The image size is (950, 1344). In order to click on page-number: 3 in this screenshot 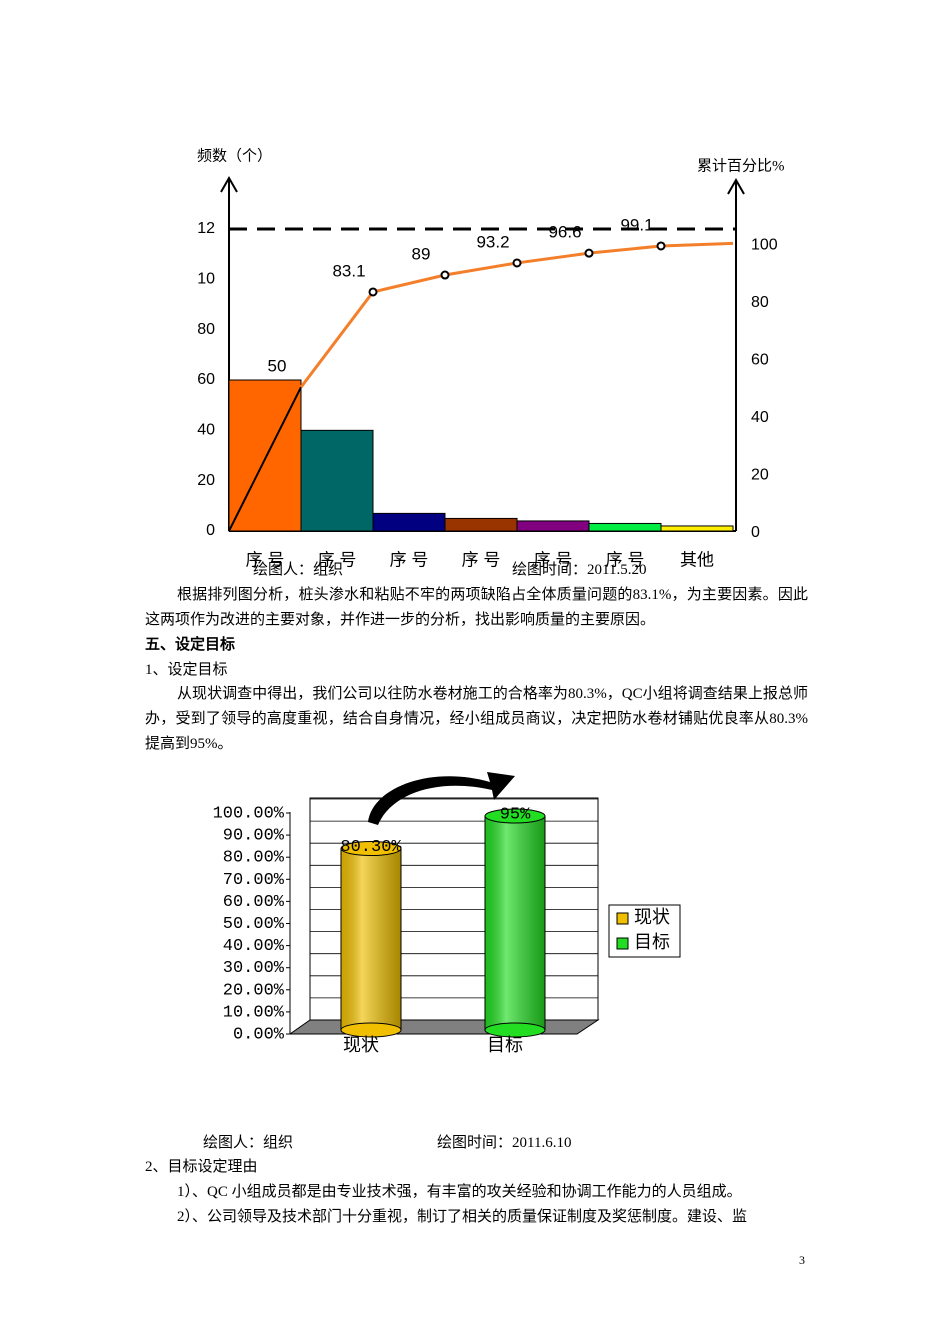, I will do `click(802, 1260)`.